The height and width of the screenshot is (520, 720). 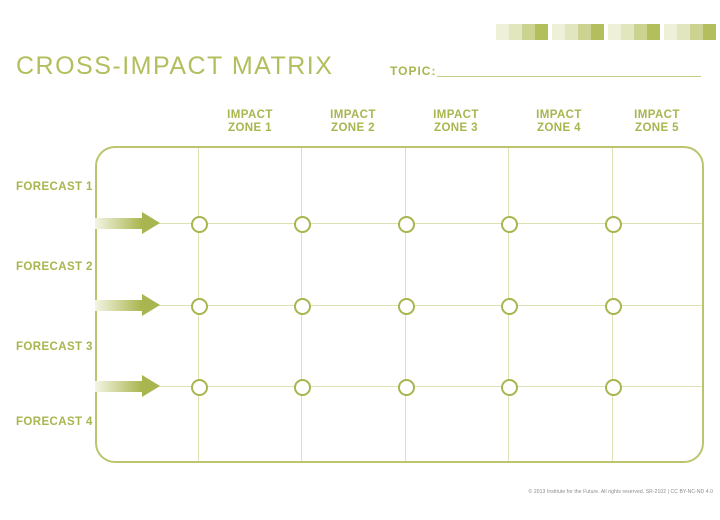 I want to click on column-header-line2: ZONE 1, so click(x=250, y=128).